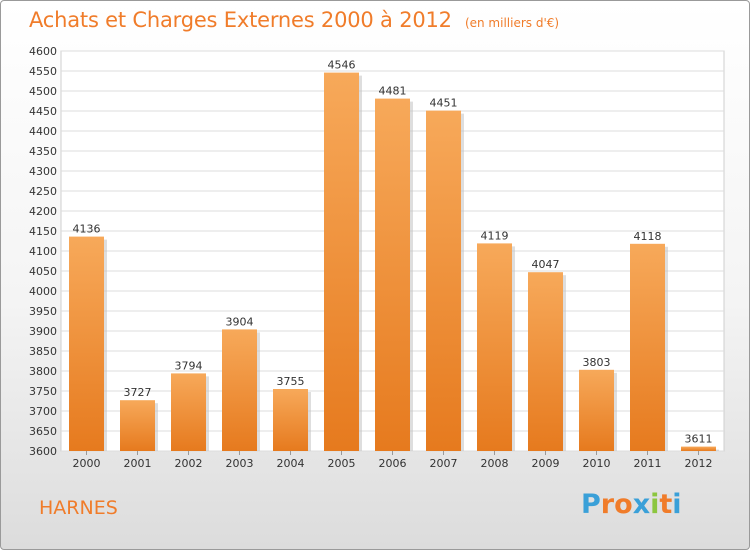 Image resolution: width=750 pixels, height=550 pixels. Describe the element at coordinates (78, 508) in the screenshot. I see `location-label: HARNES` at that location.